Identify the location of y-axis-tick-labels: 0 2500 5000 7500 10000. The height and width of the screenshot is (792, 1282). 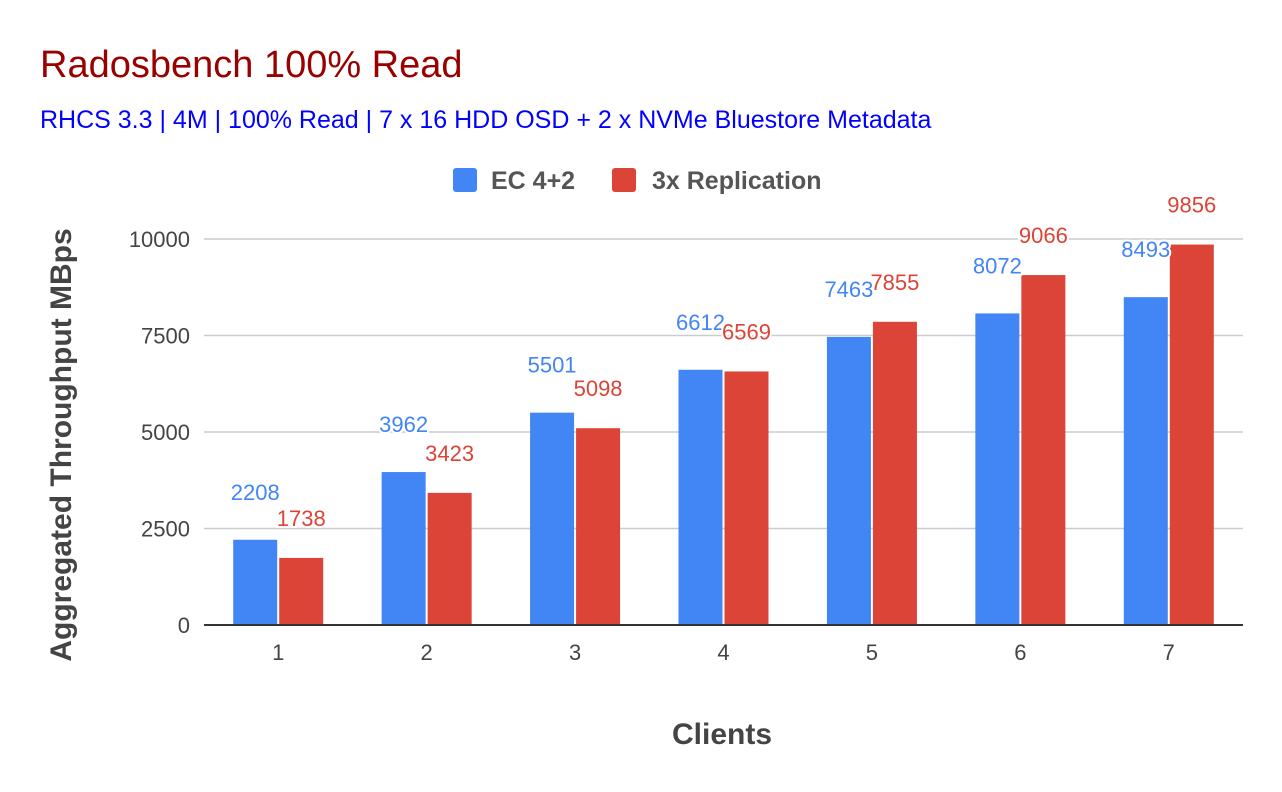
(159, 432).